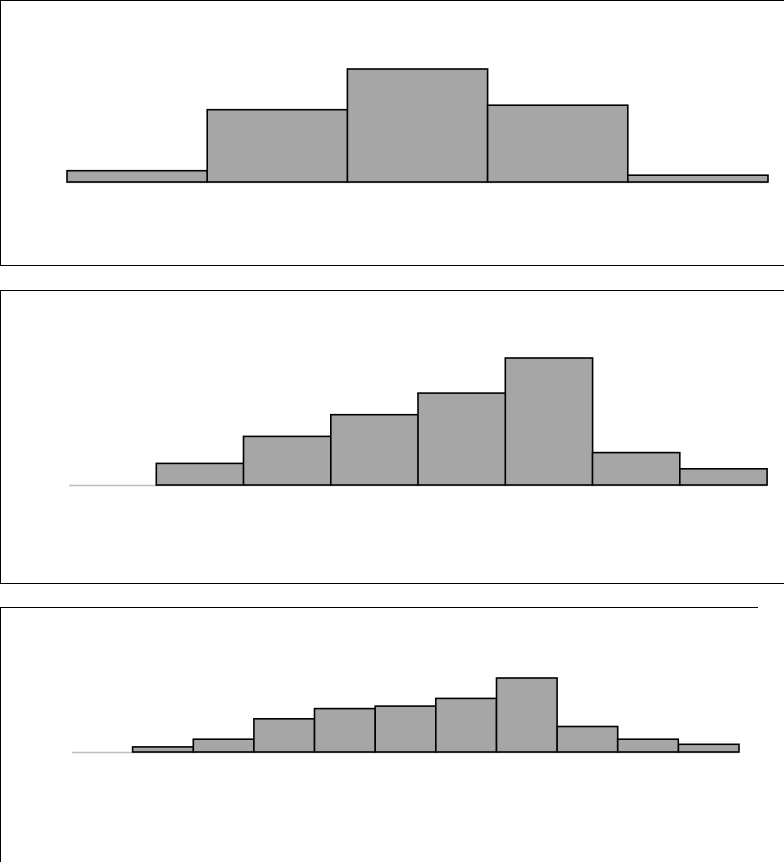  What do you see at coordinates (379, 607) in the screenshot?
I see `panel-3-top-border` at bounding box center [379, 607].